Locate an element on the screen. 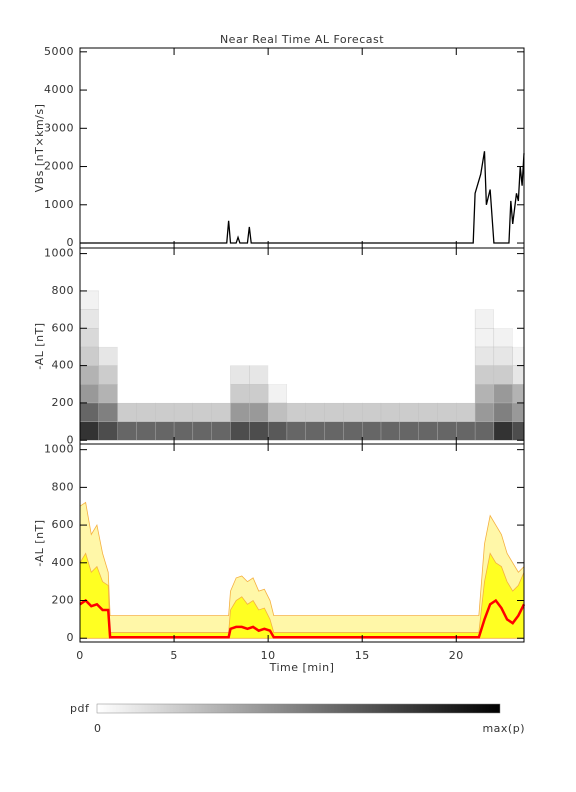  x-tick-label: 10 is located at coordinates (268, 655).